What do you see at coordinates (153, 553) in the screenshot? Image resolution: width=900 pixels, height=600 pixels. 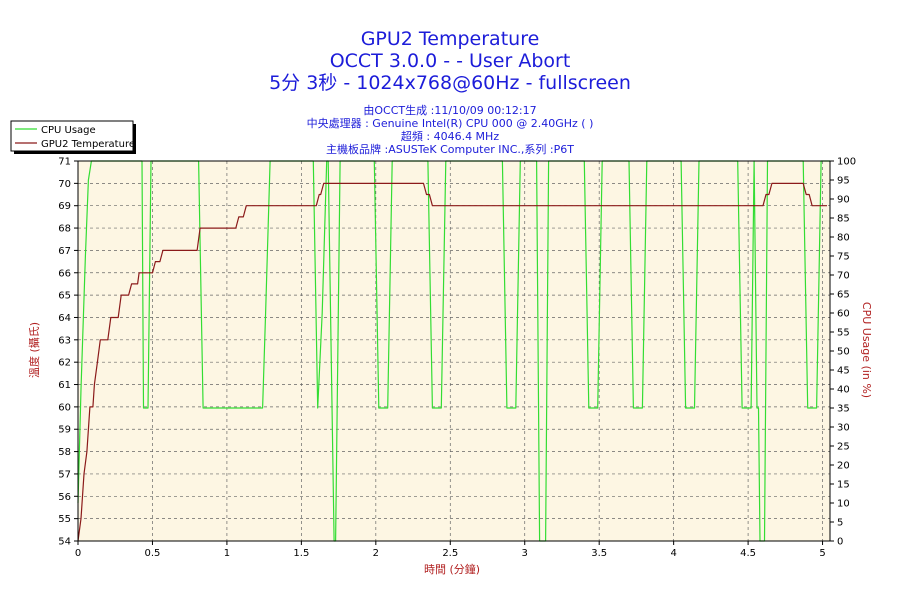 I see `x-tick-label: 0.5` at bounding box center [153, 553].